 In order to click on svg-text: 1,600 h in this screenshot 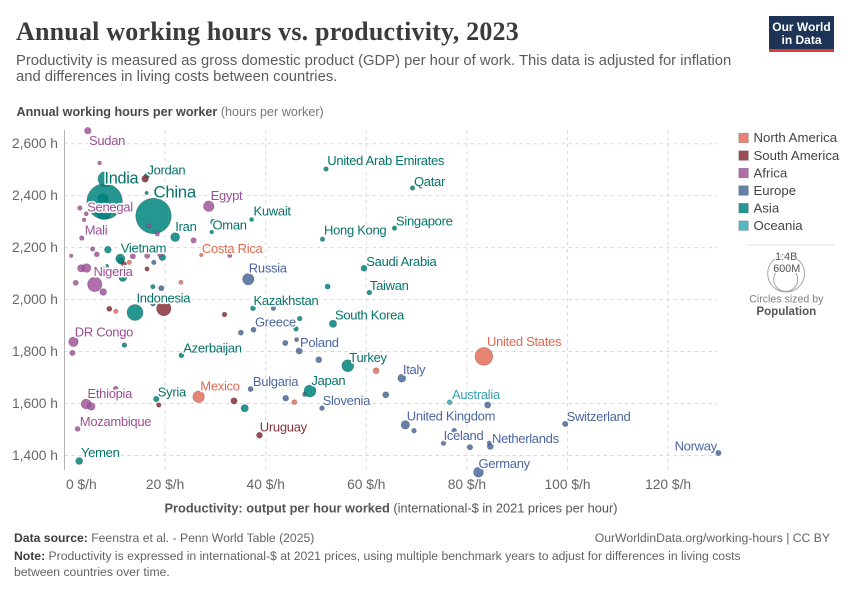, I will do `click(35, 403)`.